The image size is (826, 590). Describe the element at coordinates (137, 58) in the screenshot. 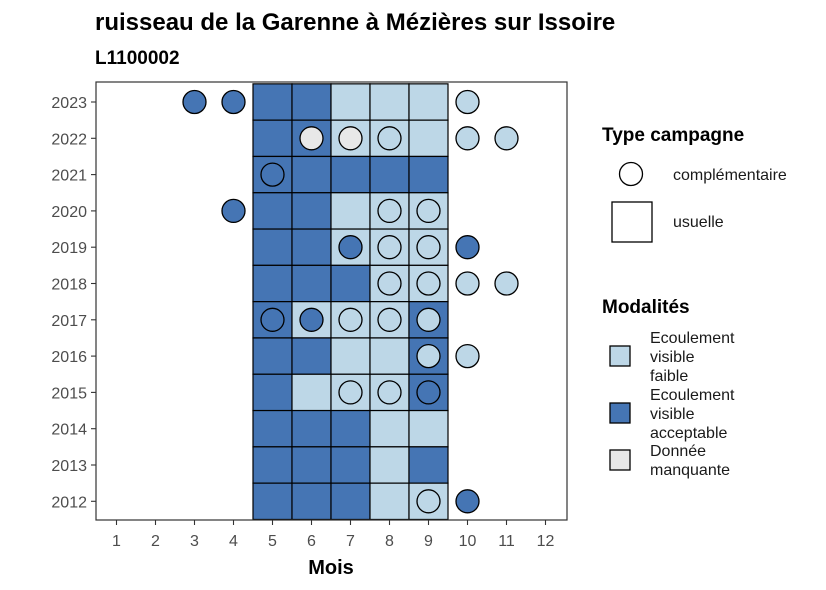

I see `chart-subtitle: L1100002` at that location.